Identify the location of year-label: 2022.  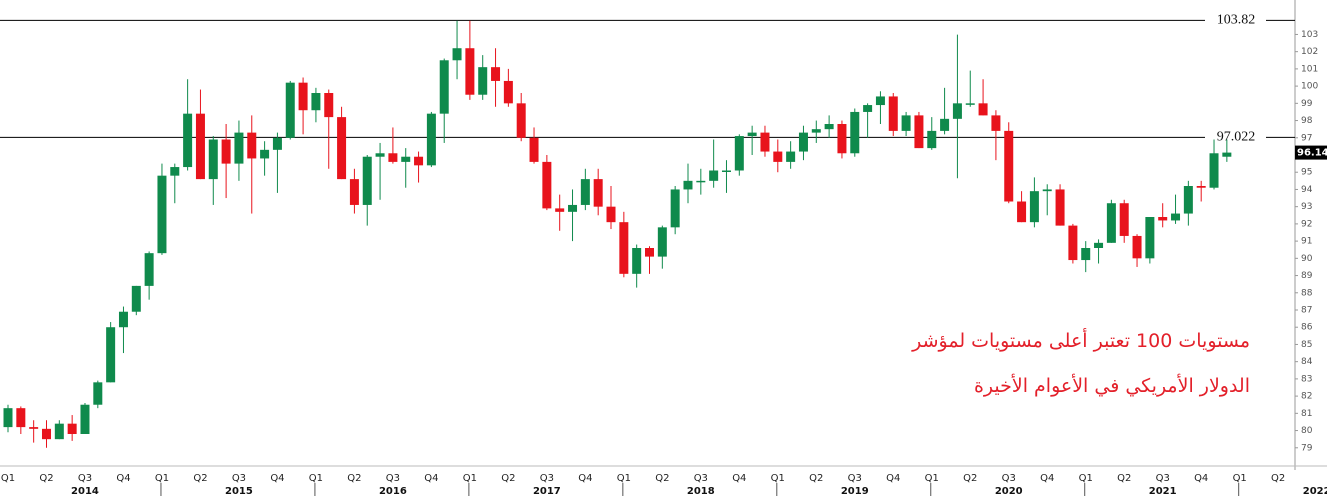
(1315, 491).